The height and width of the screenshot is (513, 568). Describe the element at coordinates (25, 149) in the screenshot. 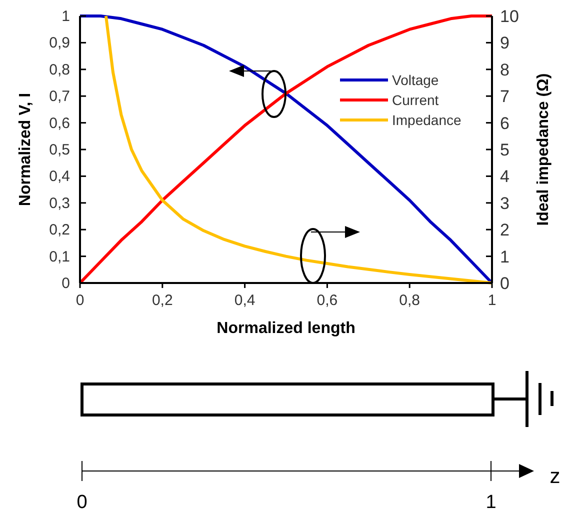

I see `y-axis-title: Normalized V, I` at that location.